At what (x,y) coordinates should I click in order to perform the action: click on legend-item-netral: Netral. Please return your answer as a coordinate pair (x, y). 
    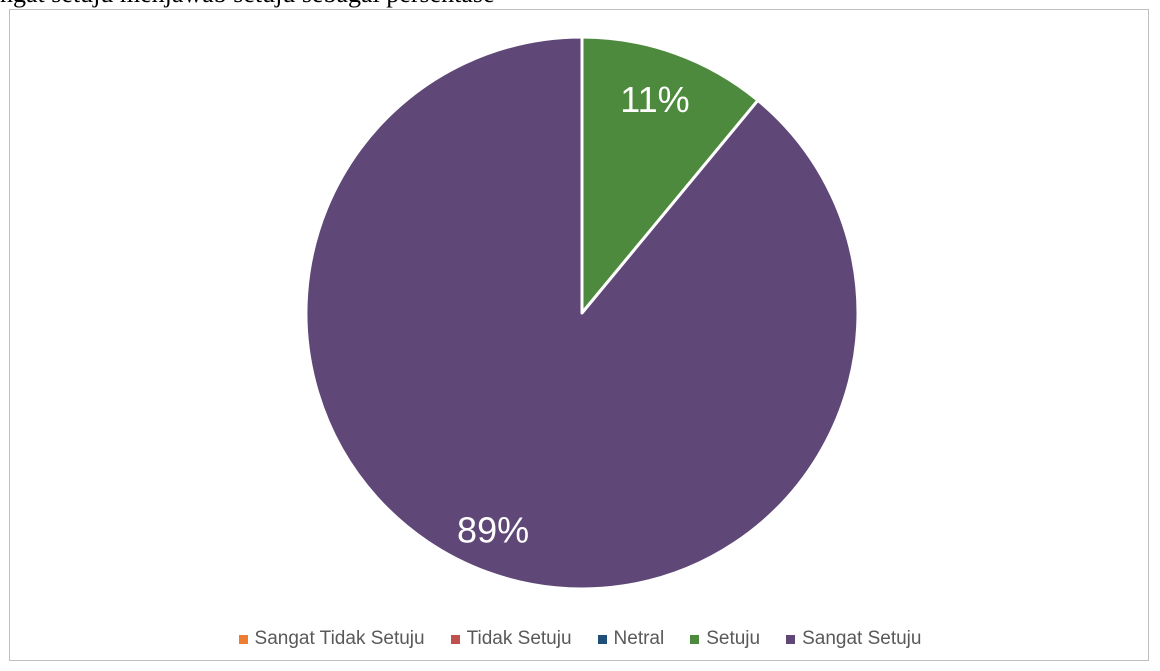
    Looking at the image, I should click on (631, 639).